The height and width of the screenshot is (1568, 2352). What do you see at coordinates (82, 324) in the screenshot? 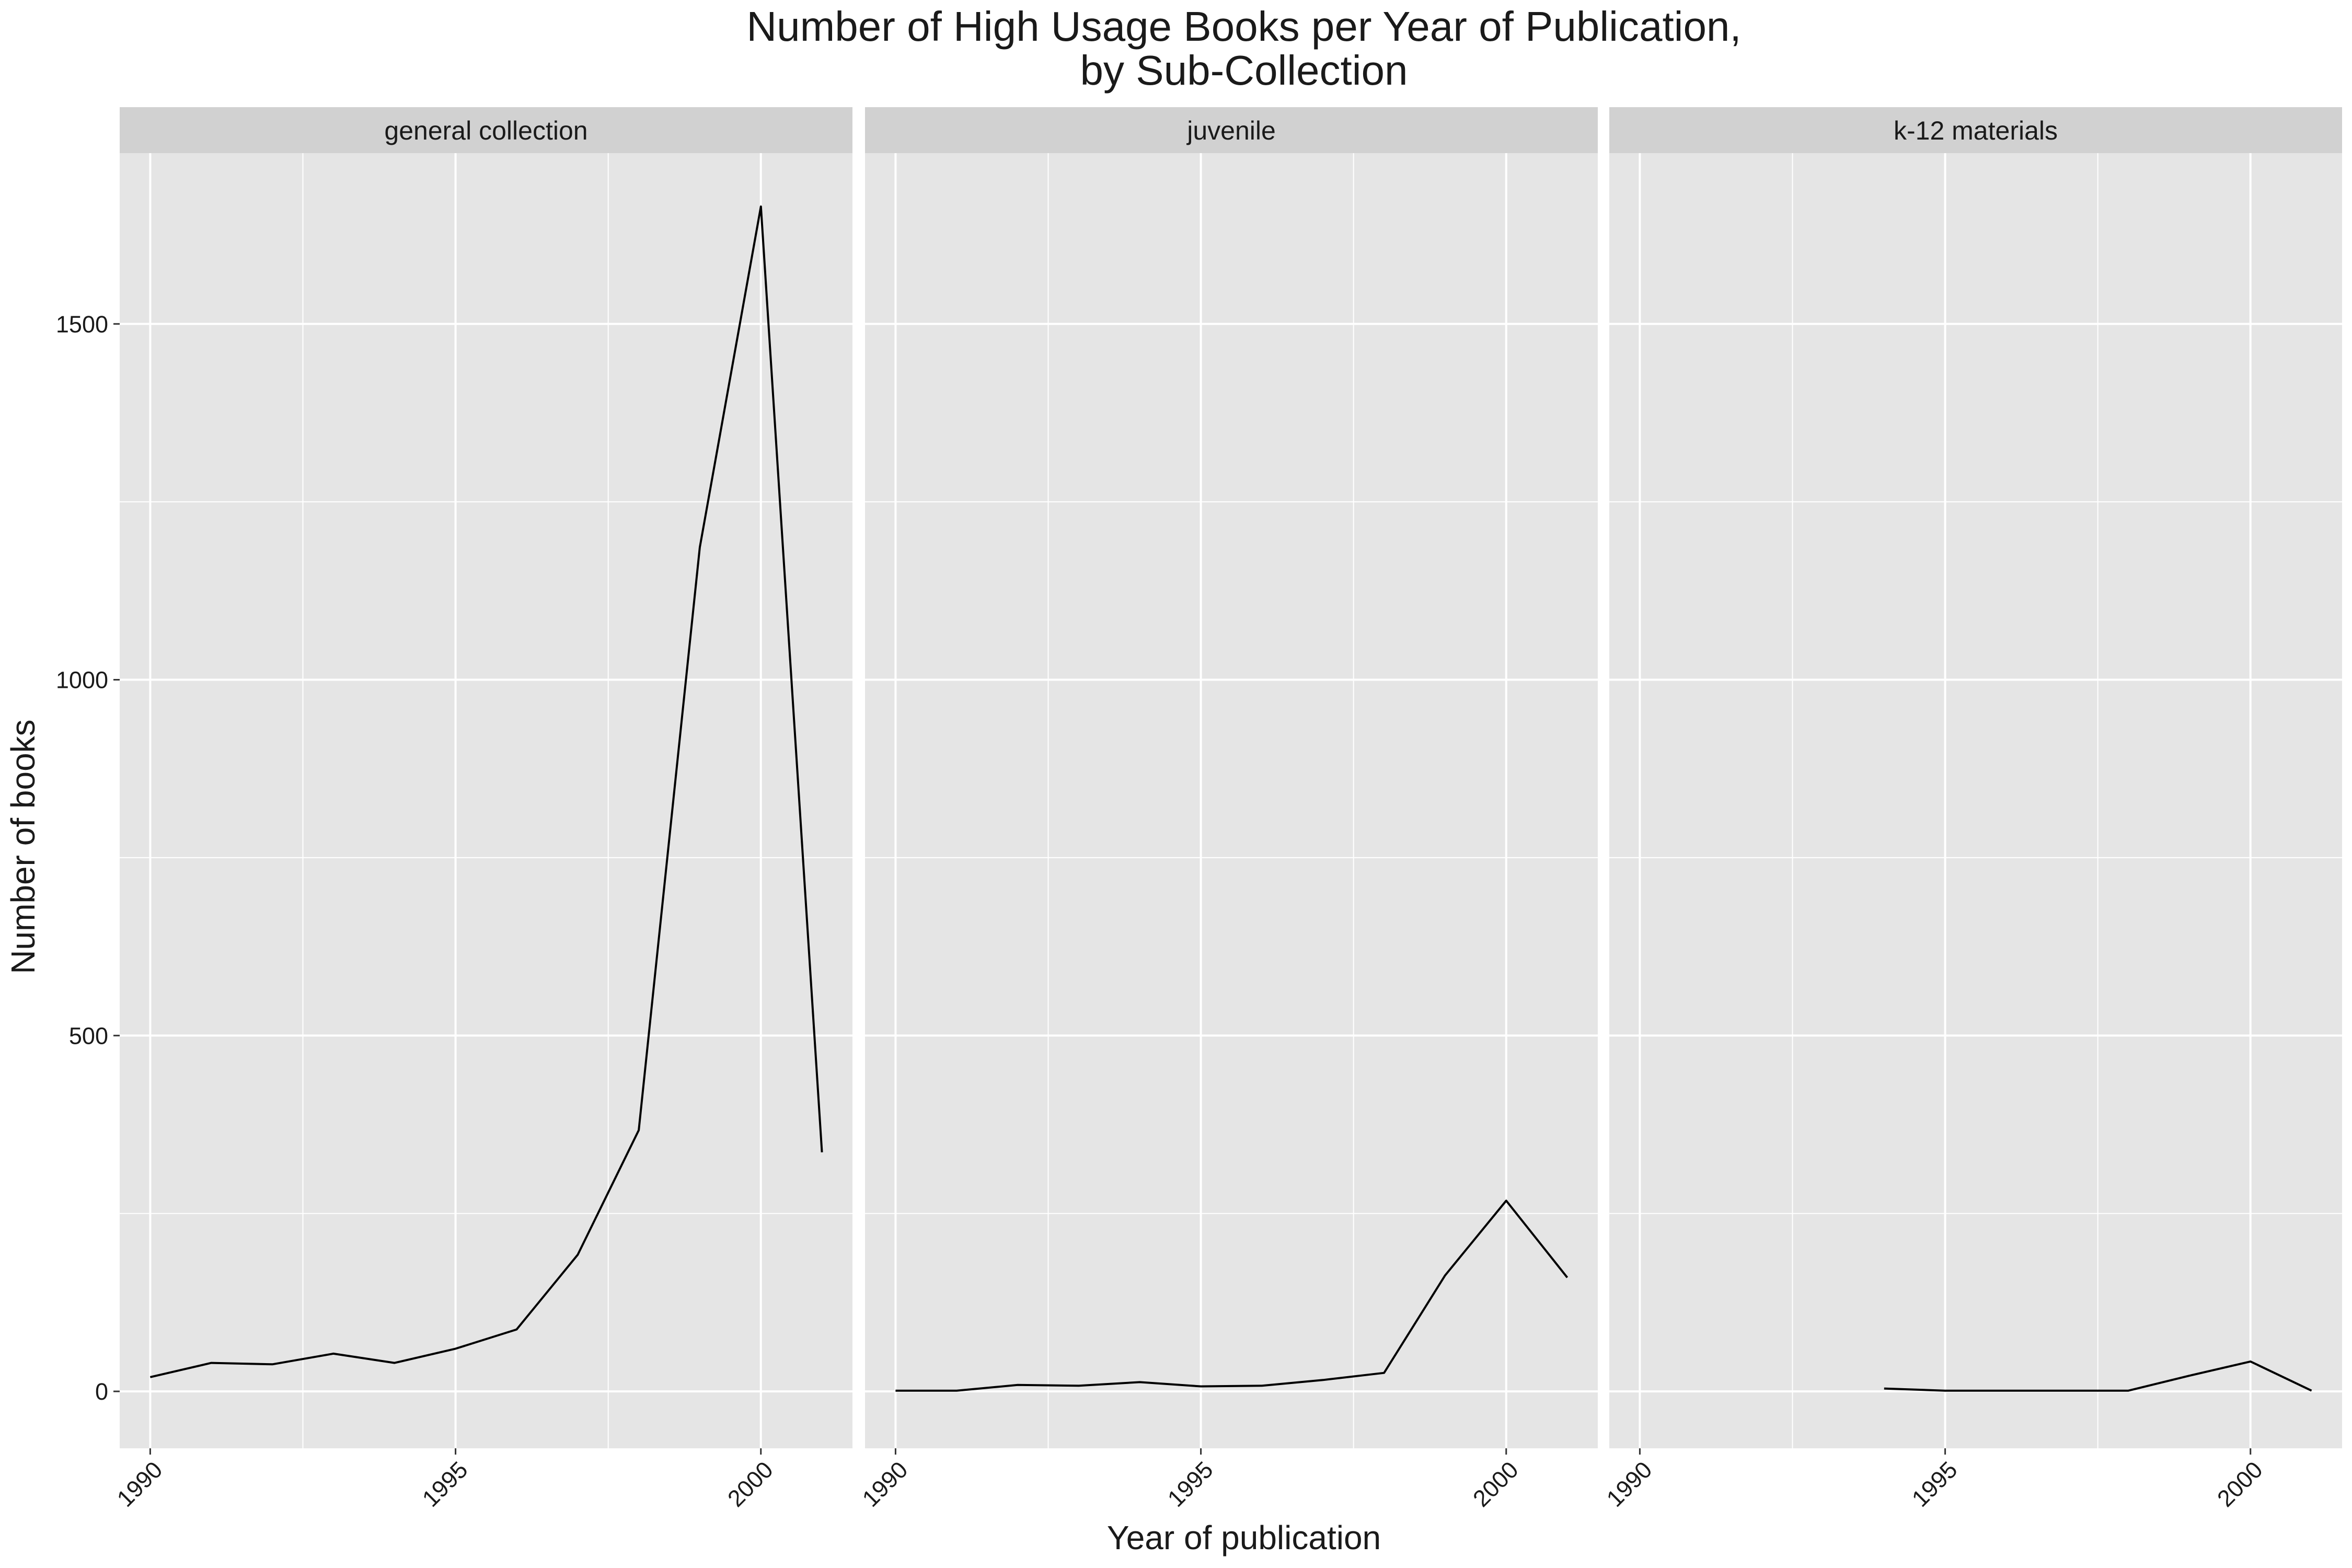
I see `y-tick-label: 1500` at bounding box center [82, 324].